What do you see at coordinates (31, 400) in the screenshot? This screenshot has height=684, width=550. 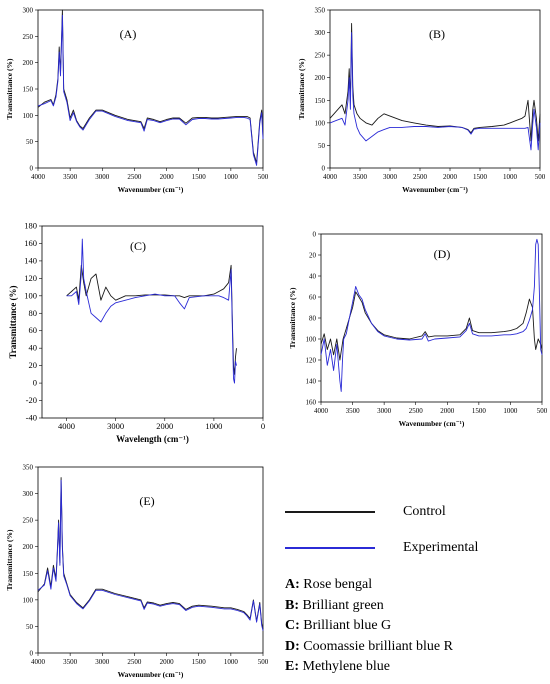 I see `y-tick-label: -20` at bounding box center [31, 400].